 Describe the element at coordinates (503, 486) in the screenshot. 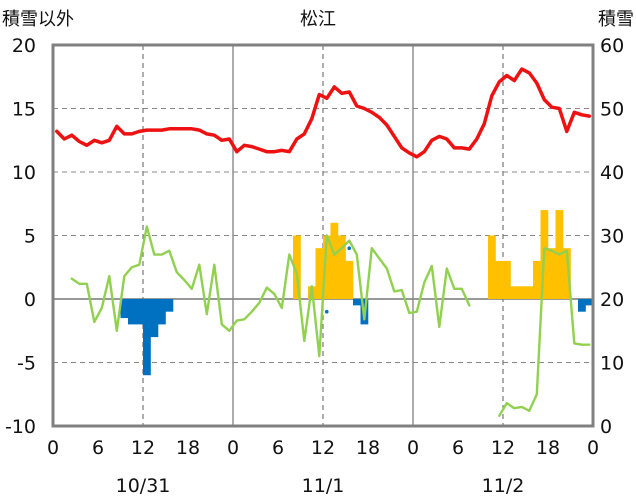

I see `date-label: 11/2` at that location.